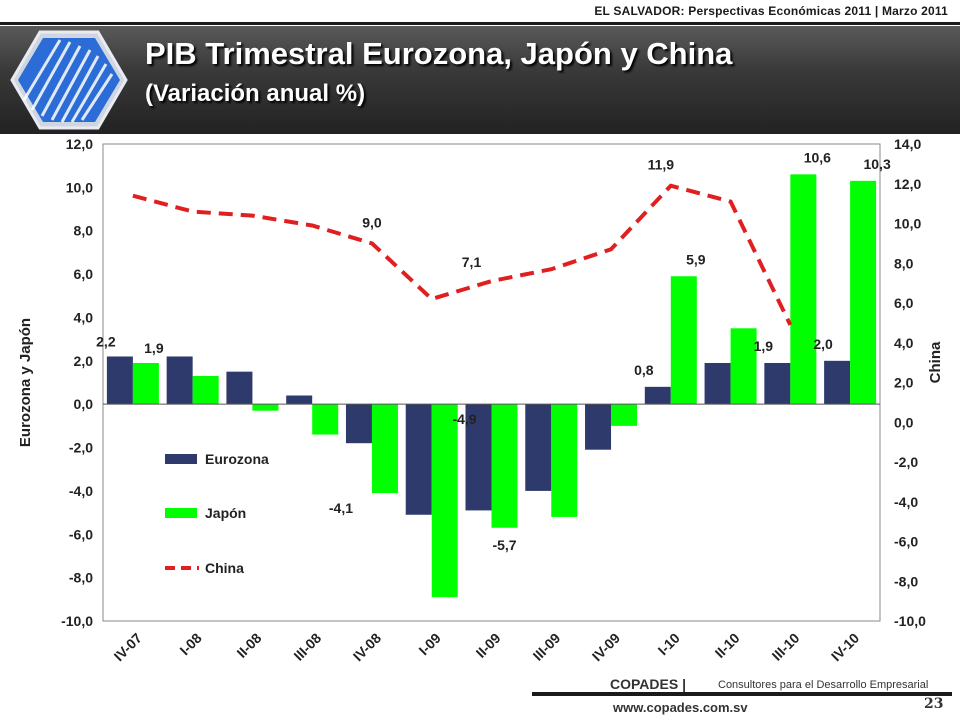 This screenshot has width=960, height=720. What do you see at coordinates (81, 534) in the screenshot?
I see `y-left-tick-label: -6,0` at bounding box center [81, 534].